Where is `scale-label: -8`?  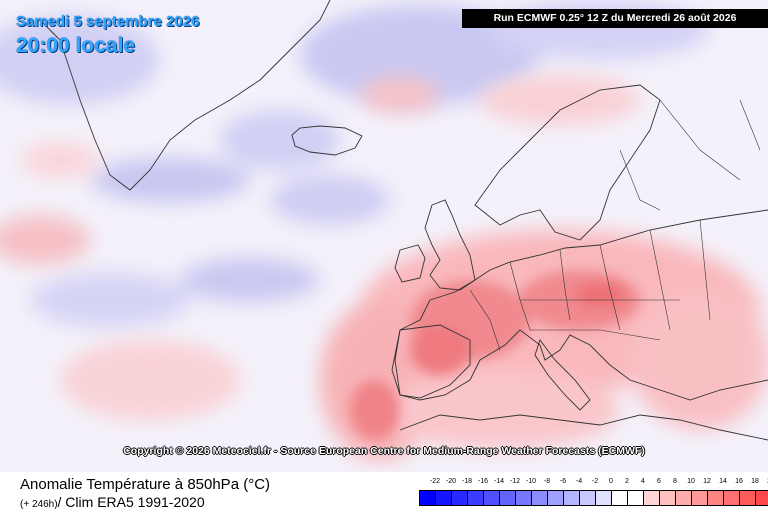 scale-label: -8 is located at coordinates (547, 481).